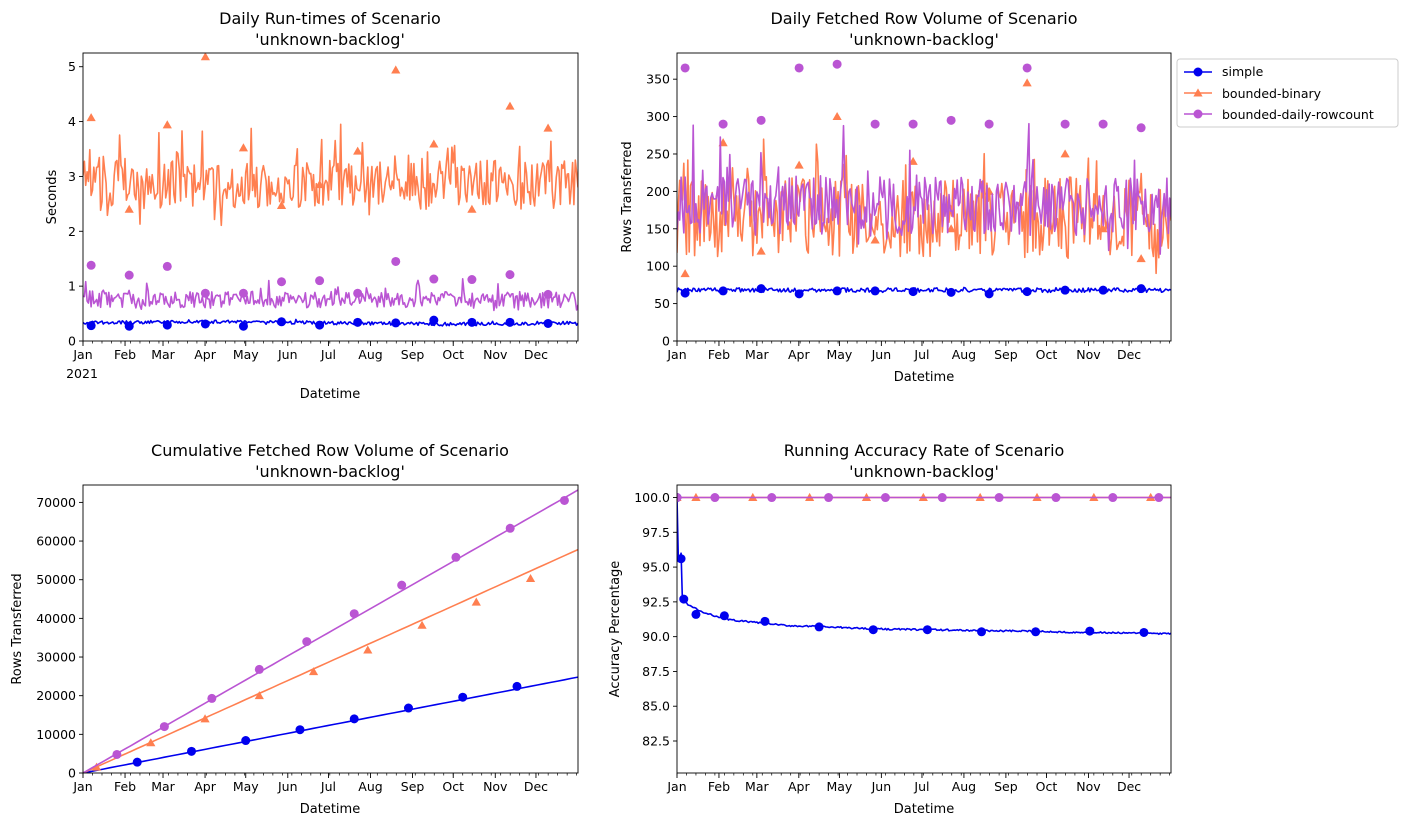 This screenshot has height=826, width=1406. What do you see at coordinates (52, 196) in the screenshot?
I see `y-axis-label: Seconds` at bounding box center [52, 196].